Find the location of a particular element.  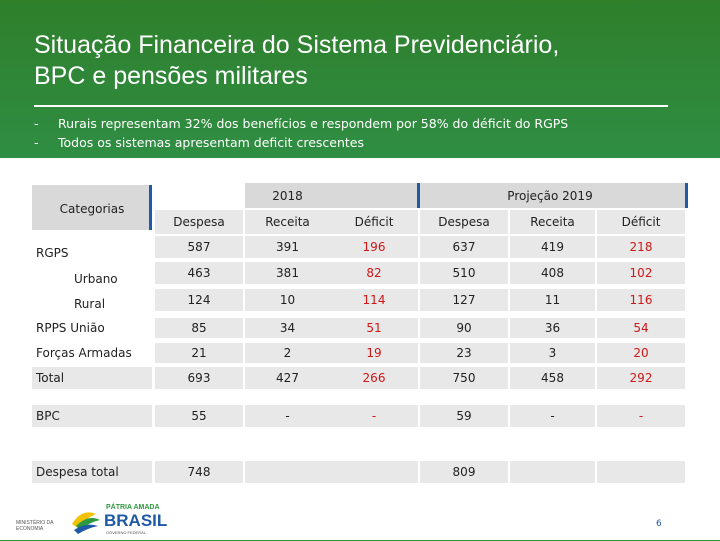

gov-text: GOVERNO FEDERAL is located at coordinates (126, 532).